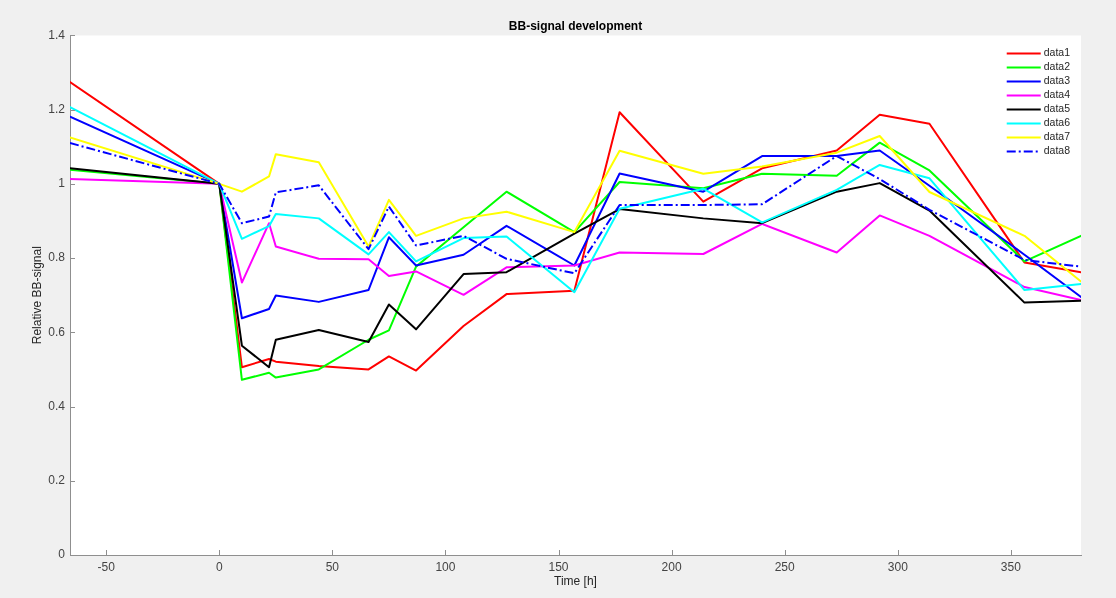 The height and width of the screenshot is (598, 1116). What do you see at coordinates (898, 566) in the screenshot?
I see `x-tick-label: 300` at bounding box center [898, 566].